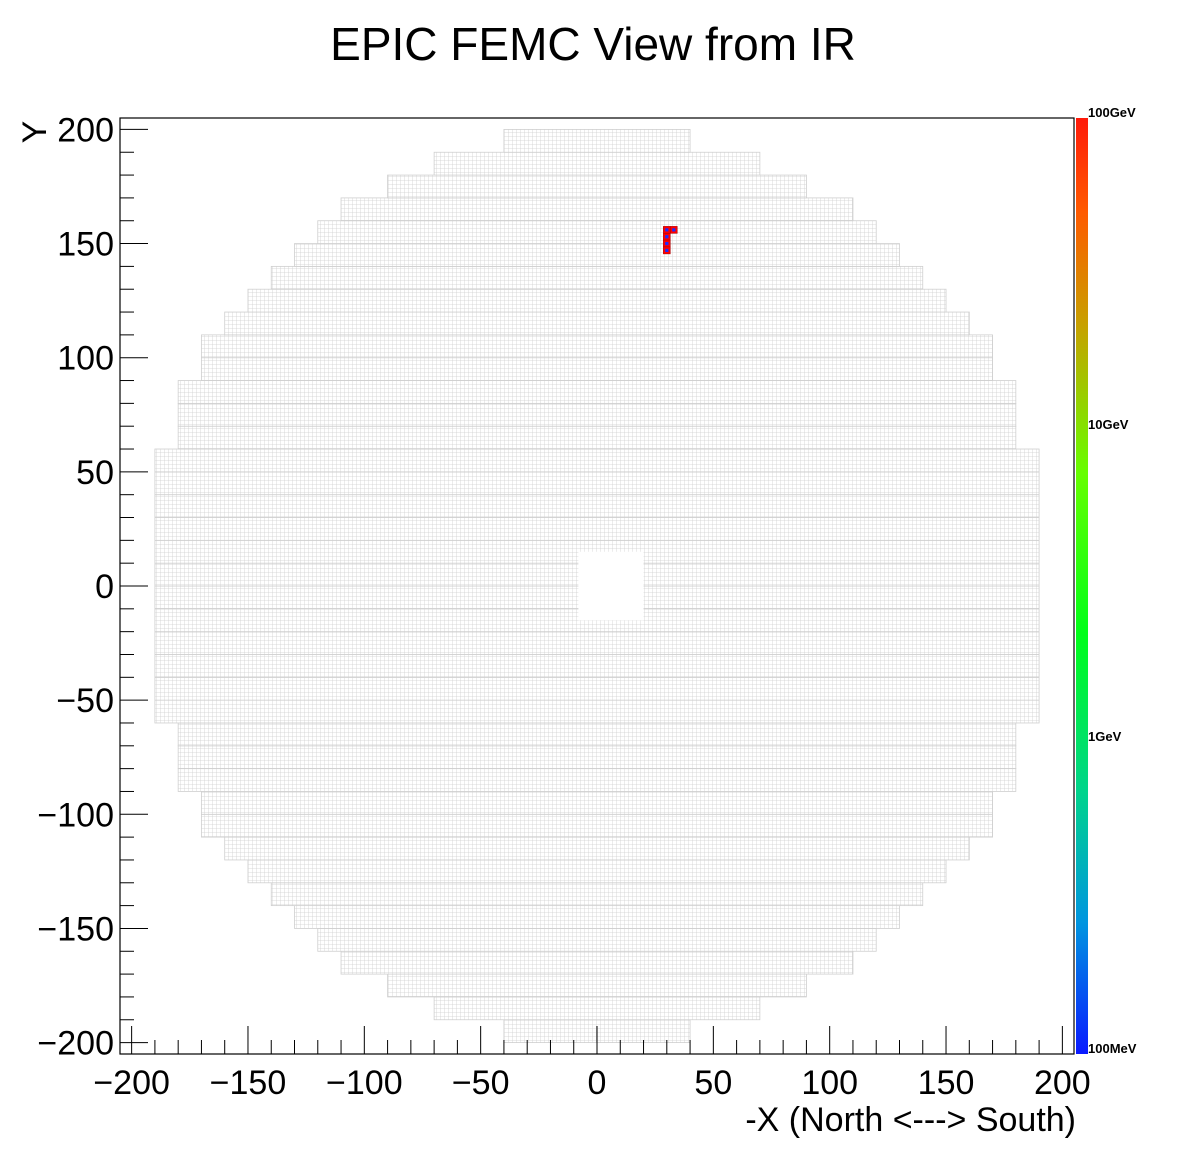 The image size is (1196, 1172). Describe the element at coordinates (364, 1083) in the screenshot. I see `x-tick-label: −100` at that location.